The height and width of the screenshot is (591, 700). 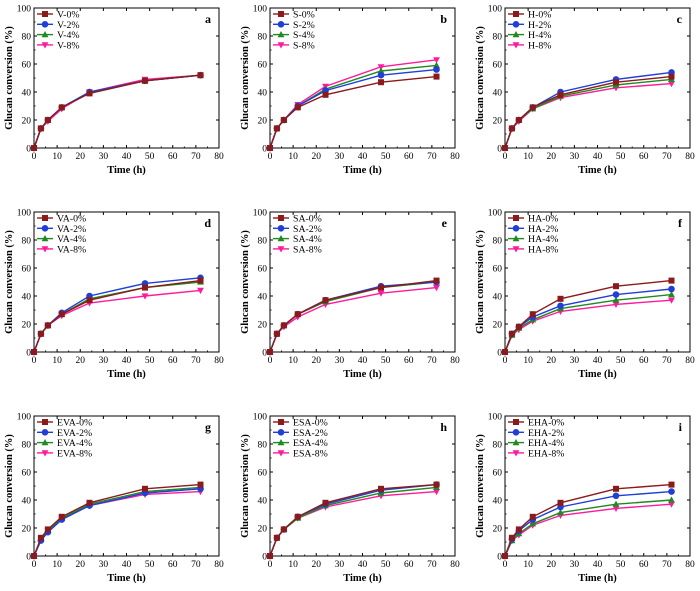 I want to click on panel-letter: e, so click(x=445, y=223).